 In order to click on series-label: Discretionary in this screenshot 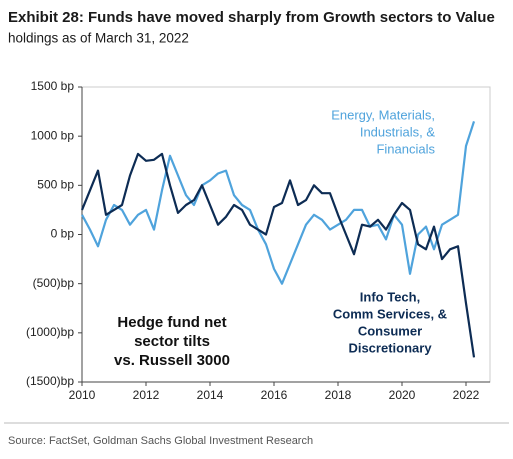, I will do `click(390, 347)`.